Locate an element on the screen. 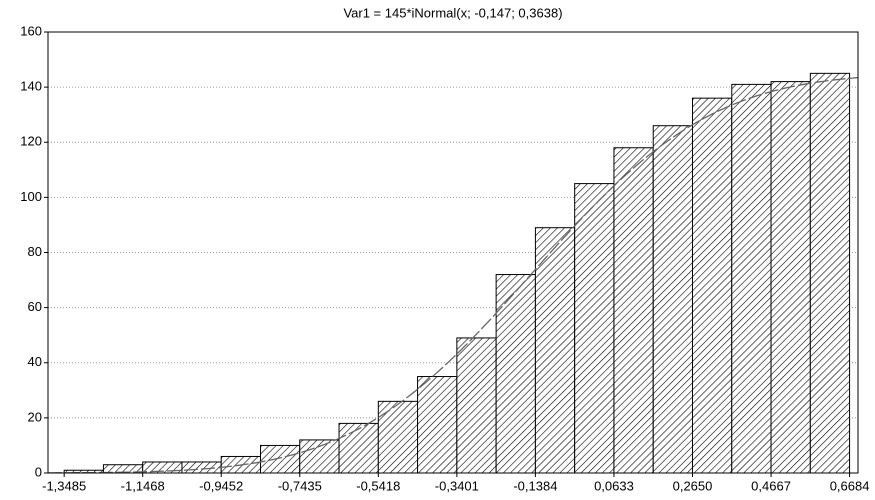  x-tick-label: -1,1468 is located at coordinates (143, 485).